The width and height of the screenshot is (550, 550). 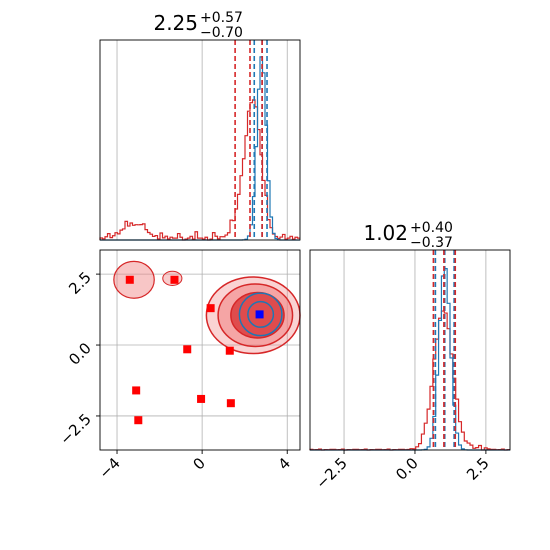 What do you see at coordinates (284, 463) in the screenshot?
I see `param1-x-tick-label-2: 4` at bounding box center [284, 463].